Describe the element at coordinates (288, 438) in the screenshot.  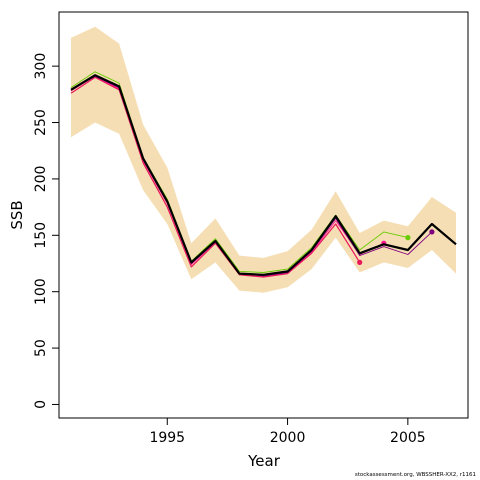
I see `x-tick-label-2000: 2000` at that location.